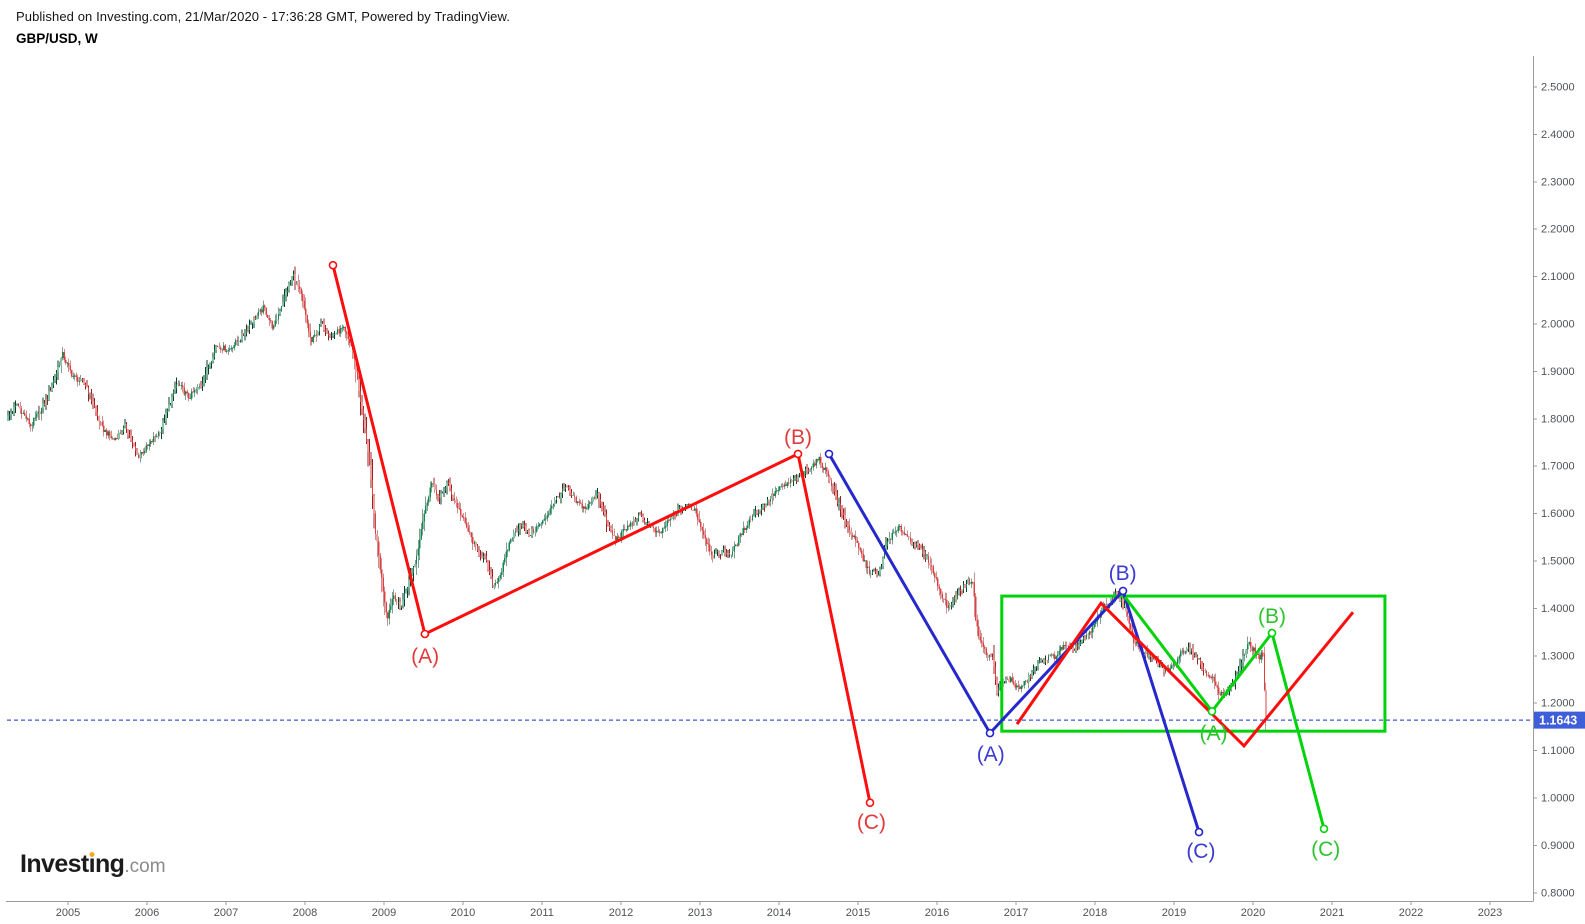 Image resolution: width=1585 pixels, height=924 pixels. I want to click on price-tick-label: 1.6000, so click(1558, 514).